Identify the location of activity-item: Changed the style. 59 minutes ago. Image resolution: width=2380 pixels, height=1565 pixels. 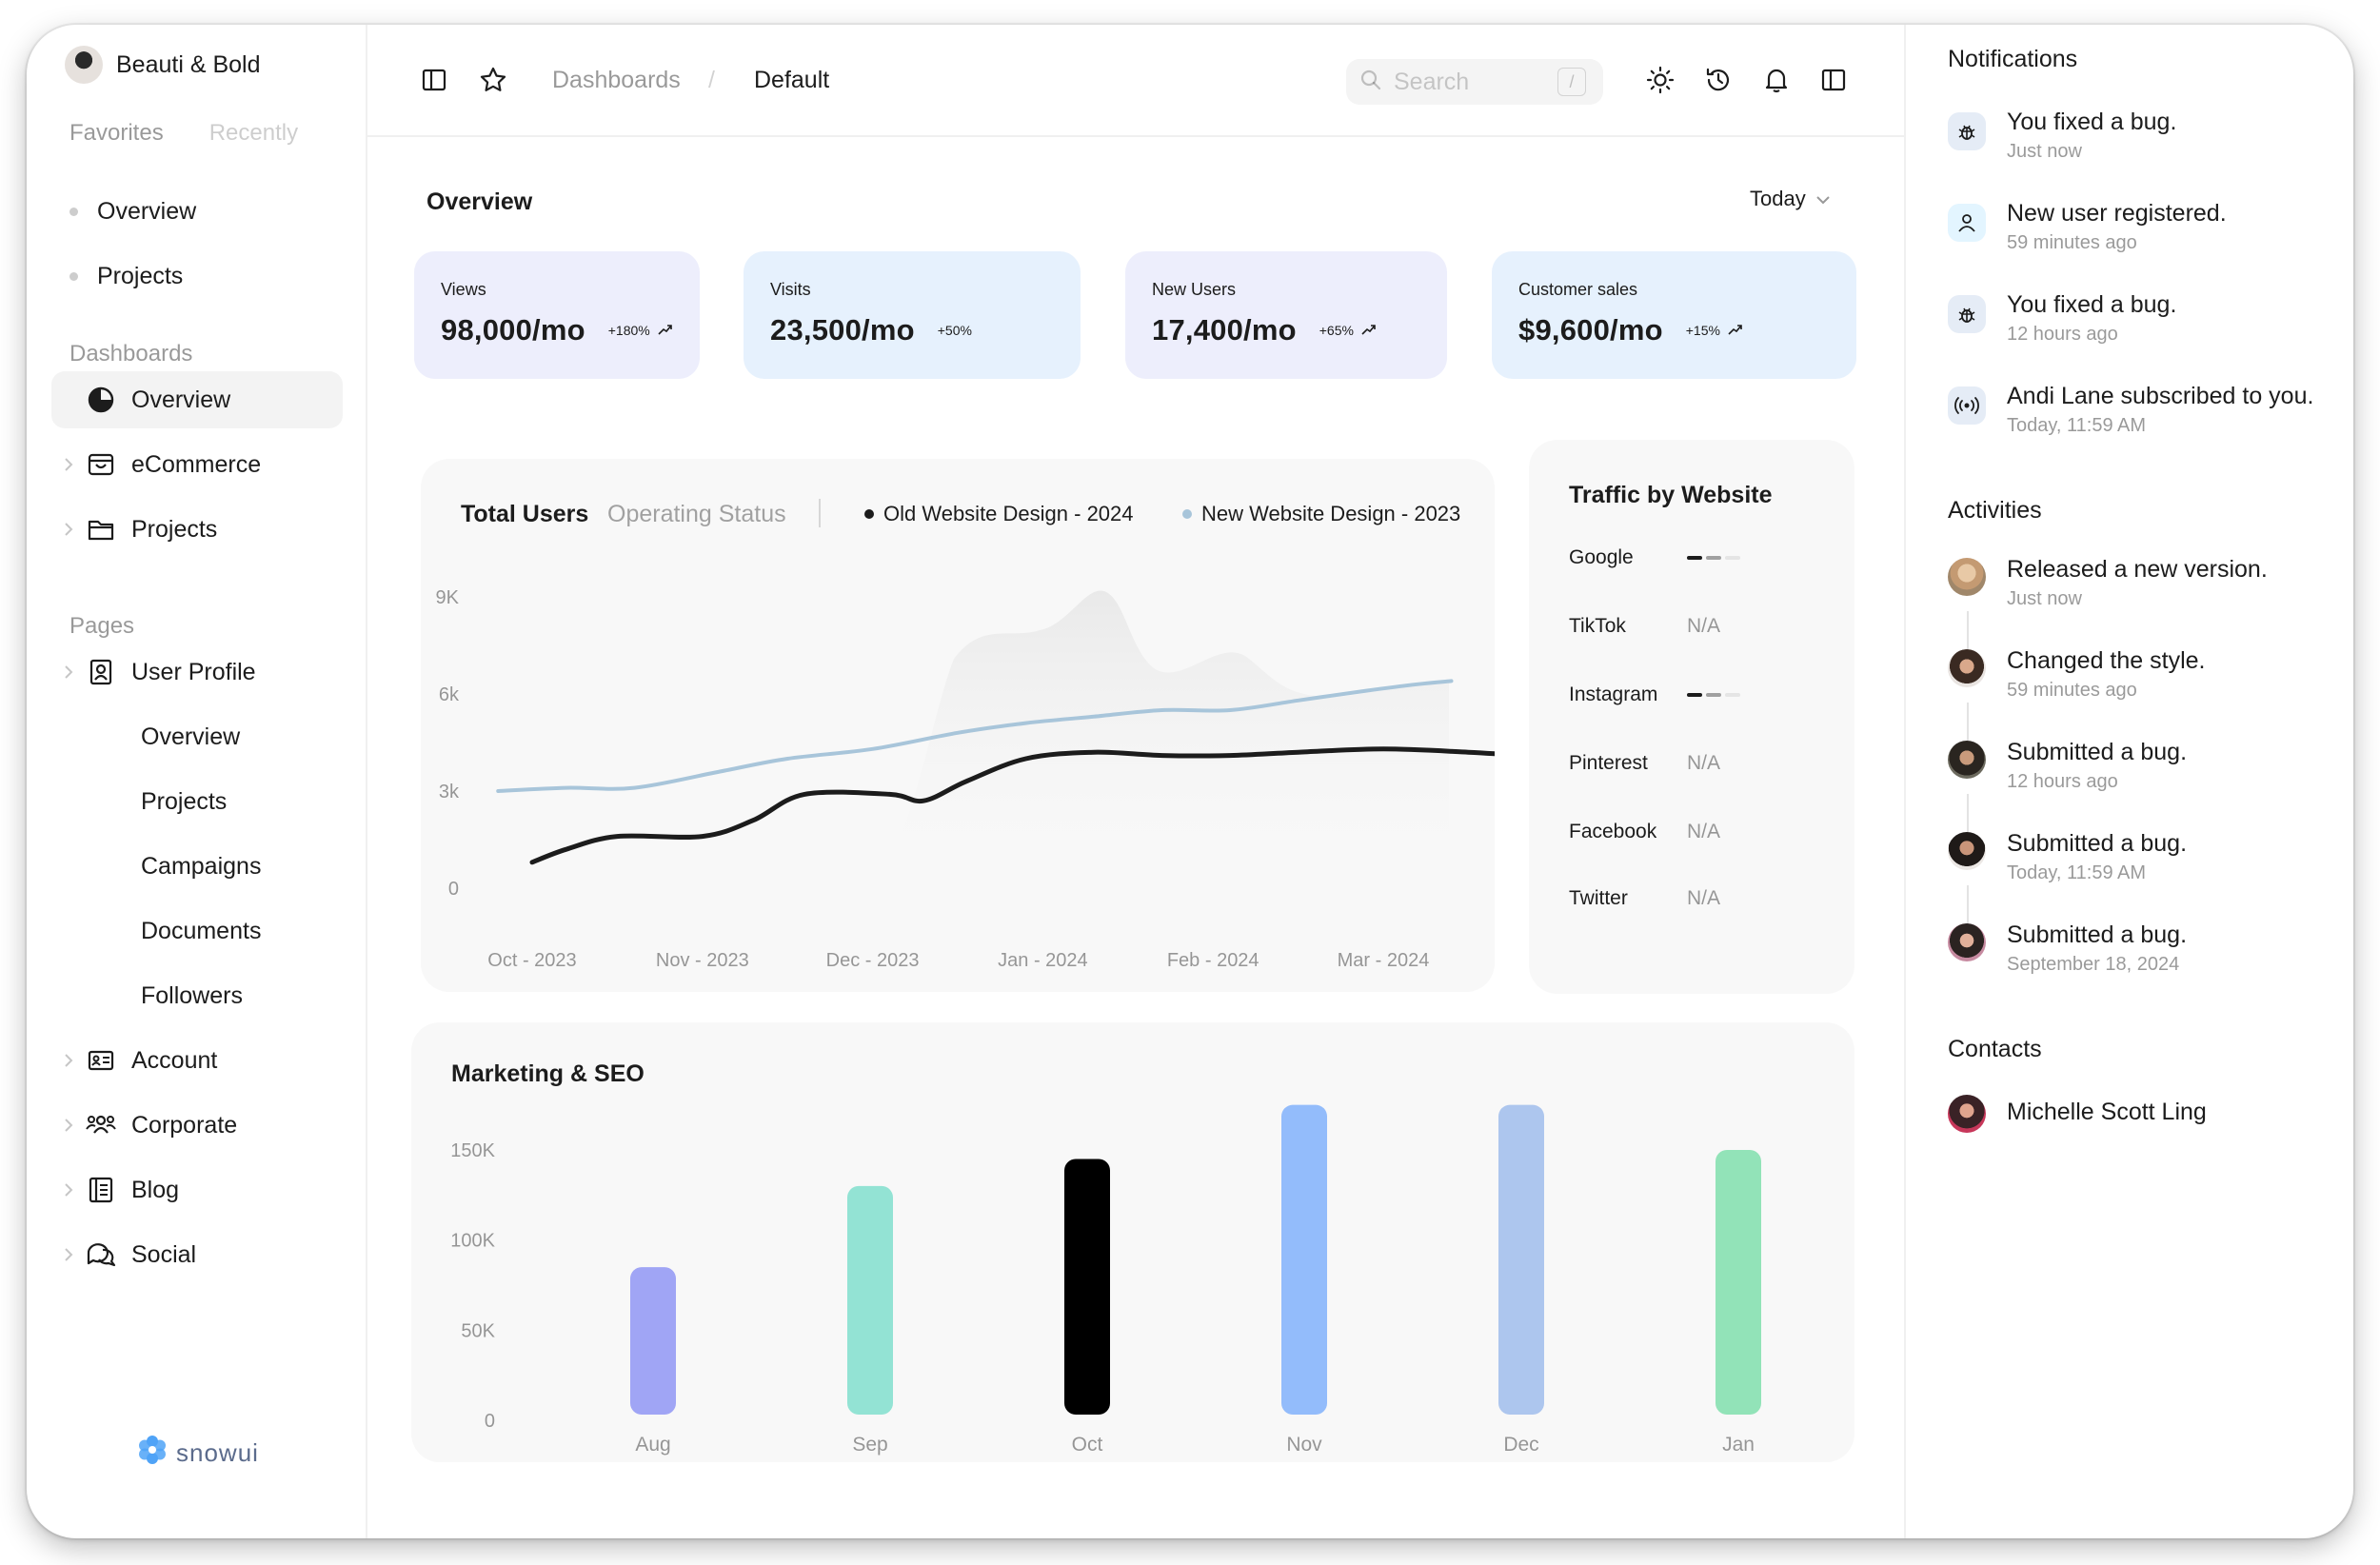
(2148, 680).